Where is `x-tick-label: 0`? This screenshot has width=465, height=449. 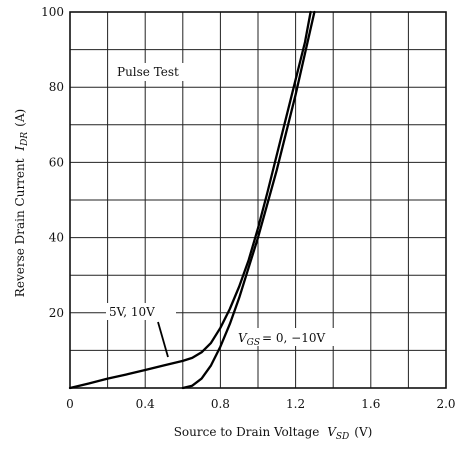
x-tick-label: 0 is located at coordinates (70, 404).